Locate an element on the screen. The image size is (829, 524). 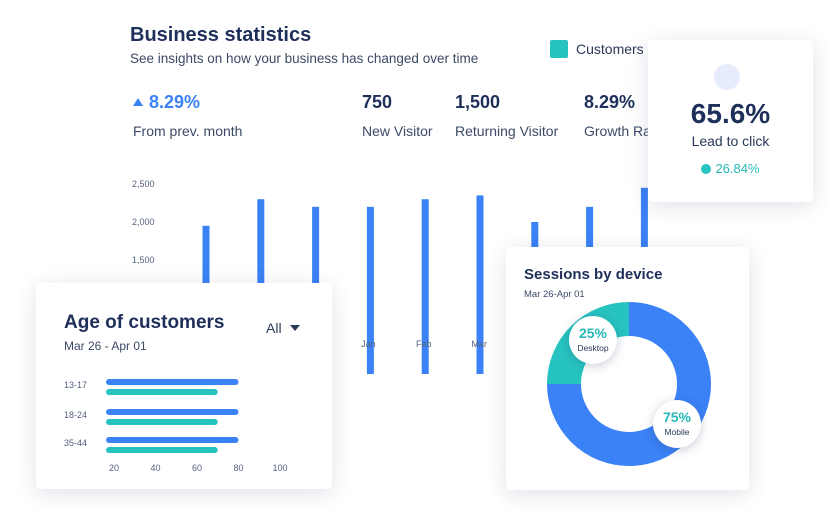
x-tick-label: 20 is located at coordinates (114, 468).